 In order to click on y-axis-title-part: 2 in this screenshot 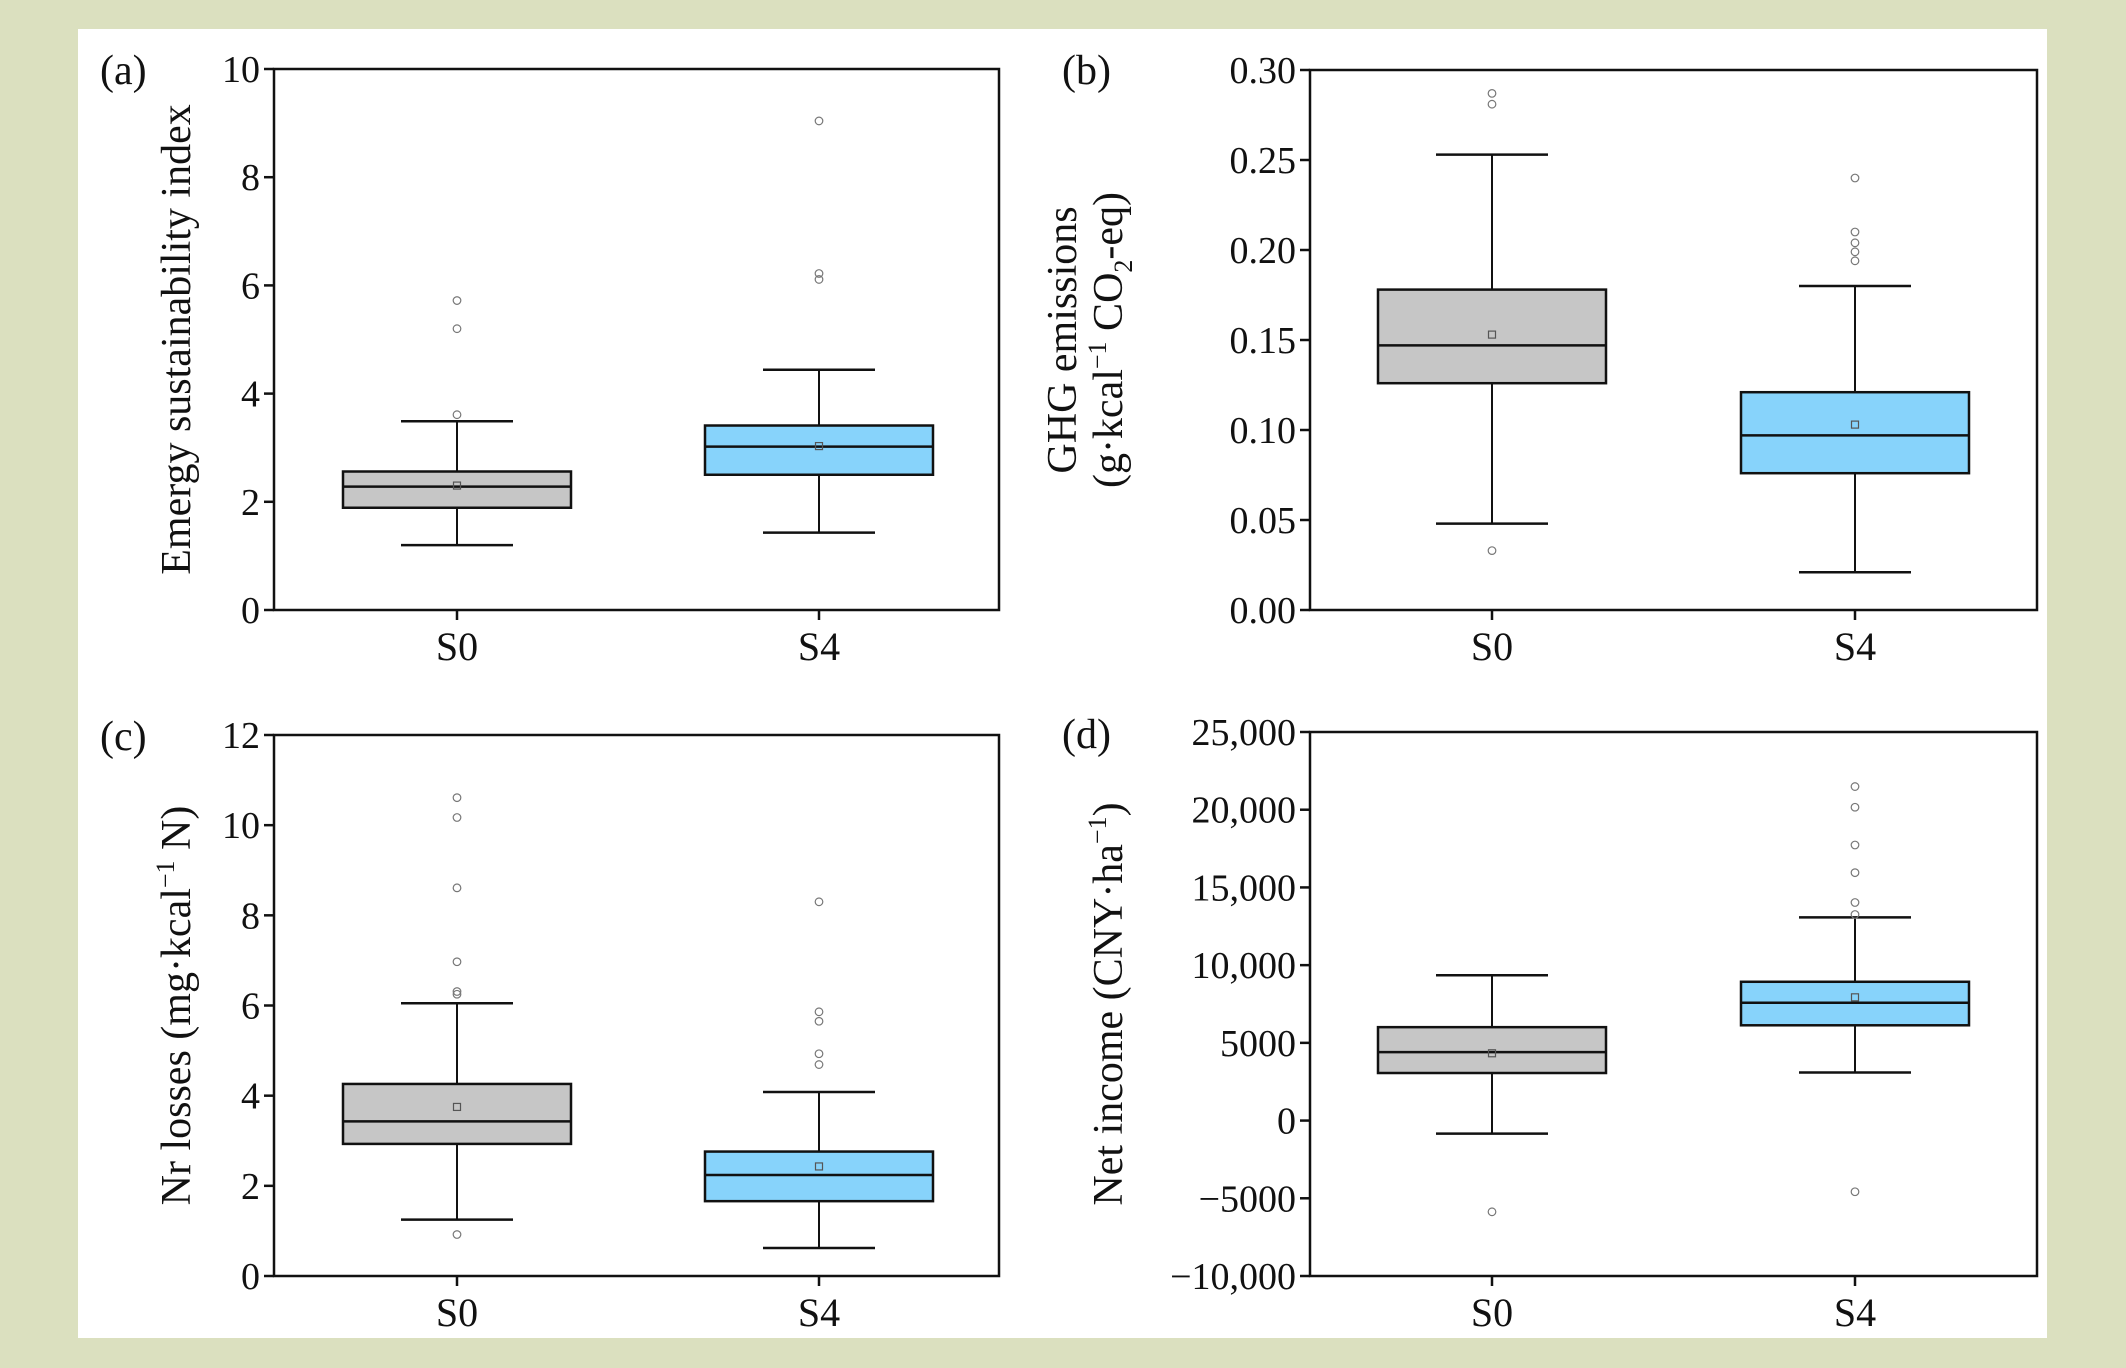, I will do `click(1123, 266)`.